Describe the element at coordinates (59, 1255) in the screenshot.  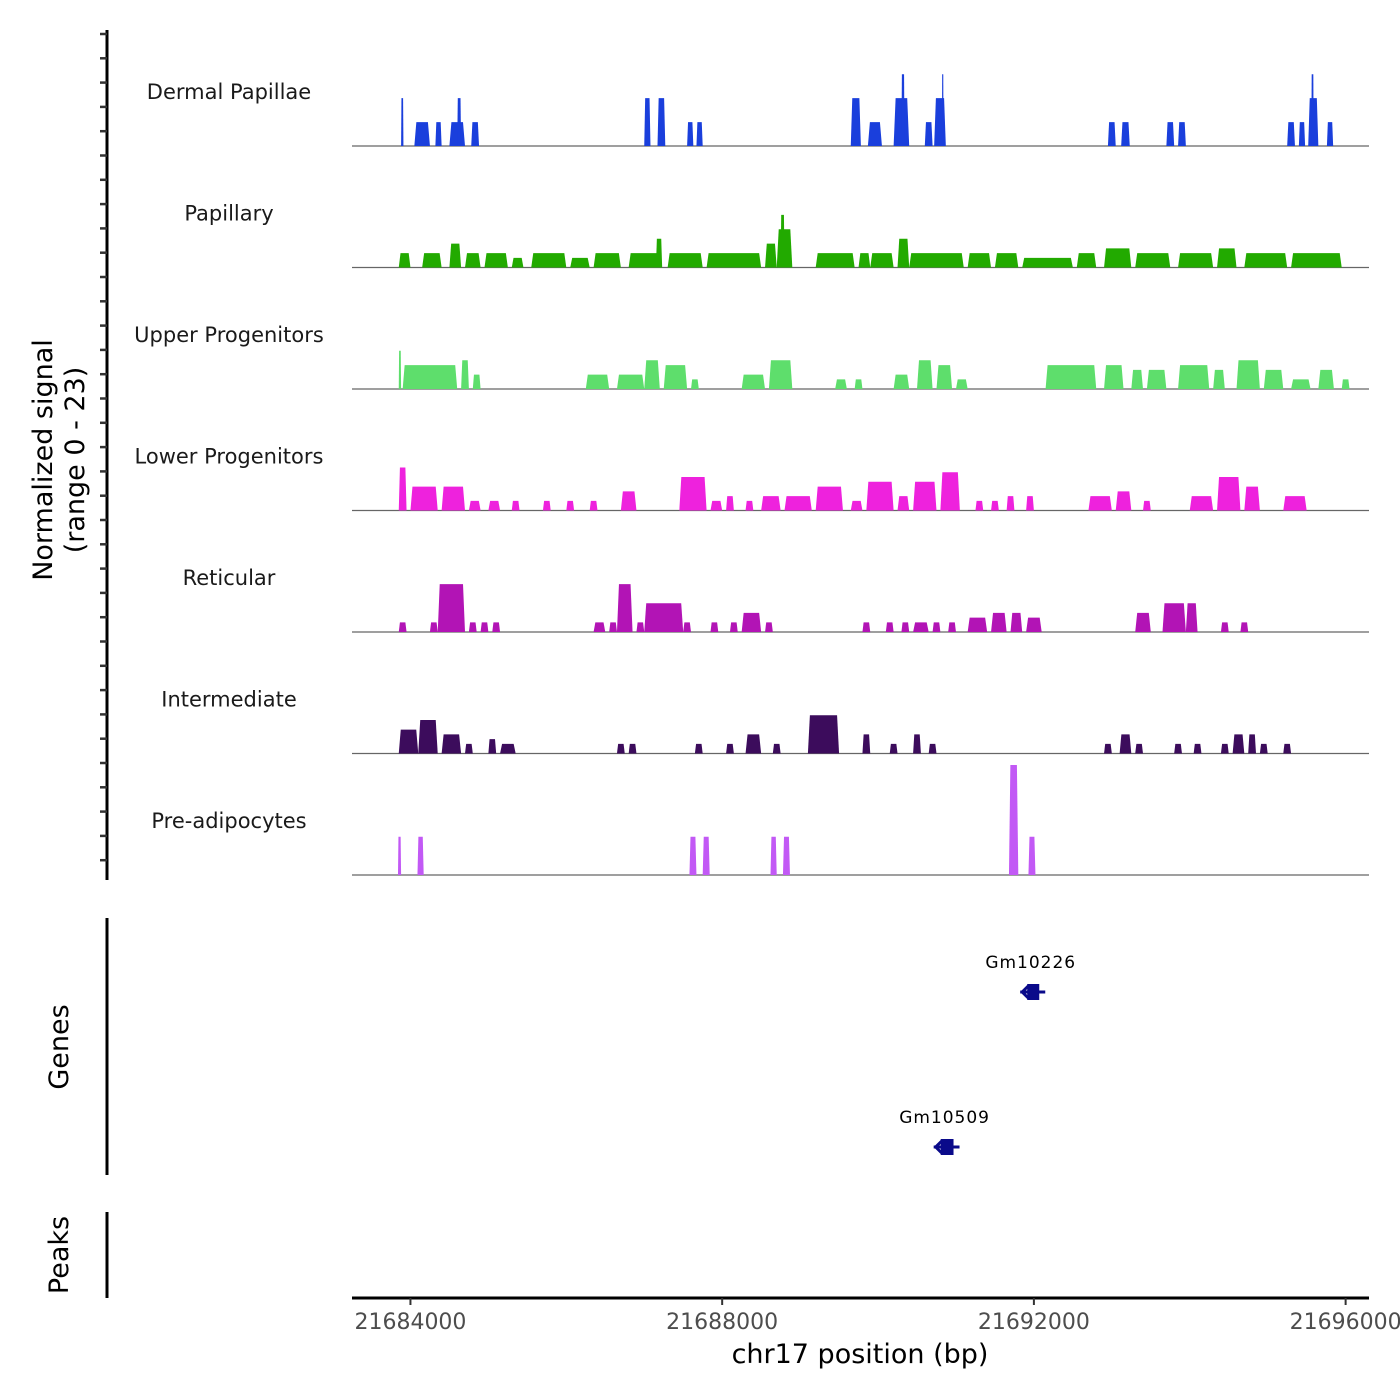
I see `peaks-panel-title: Peaks` at that location.